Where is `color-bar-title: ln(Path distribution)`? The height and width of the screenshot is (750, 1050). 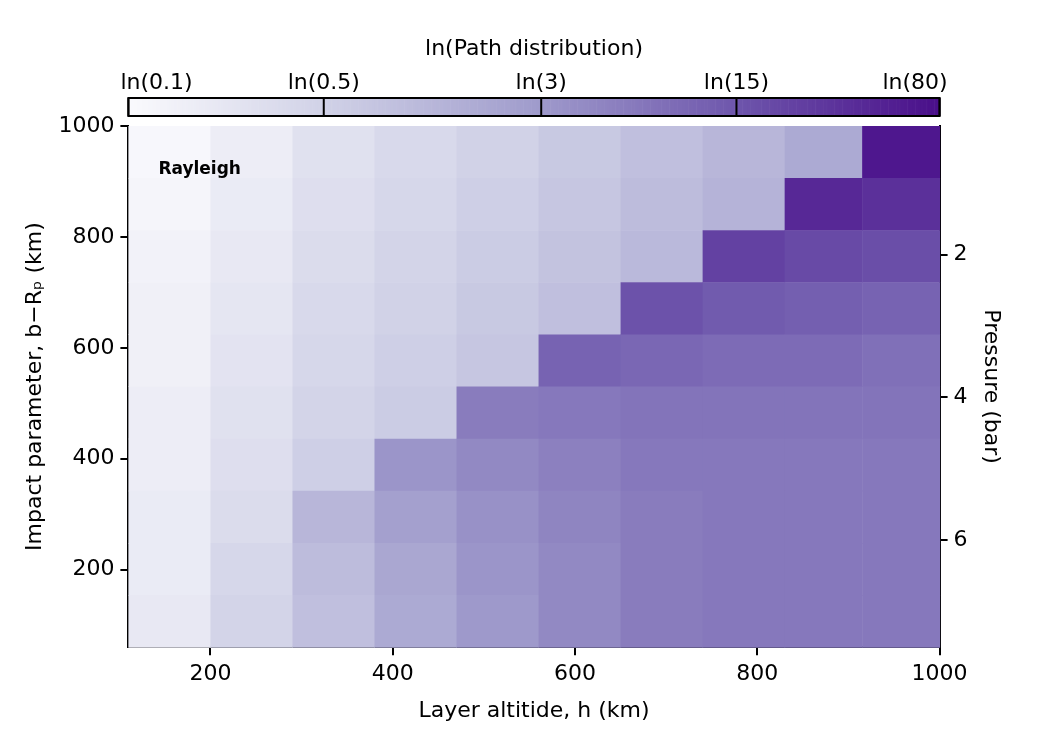
color-bar-title: ln(Path distribution) is located at coordinates (534, 47).